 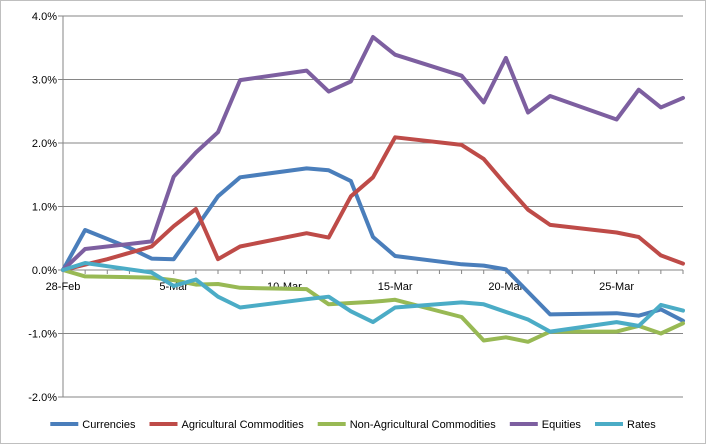 I want to click on legend-item-equities: Equities, so click(x=545, y=425).